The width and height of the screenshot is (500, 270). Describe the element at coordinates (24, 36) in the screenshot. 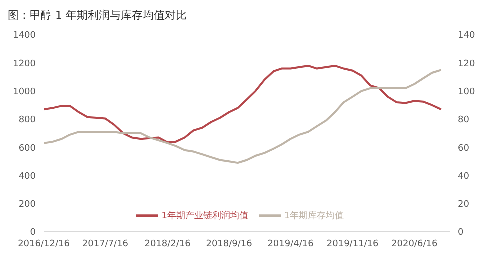

I see `y-tick-label: 1400` at that location.